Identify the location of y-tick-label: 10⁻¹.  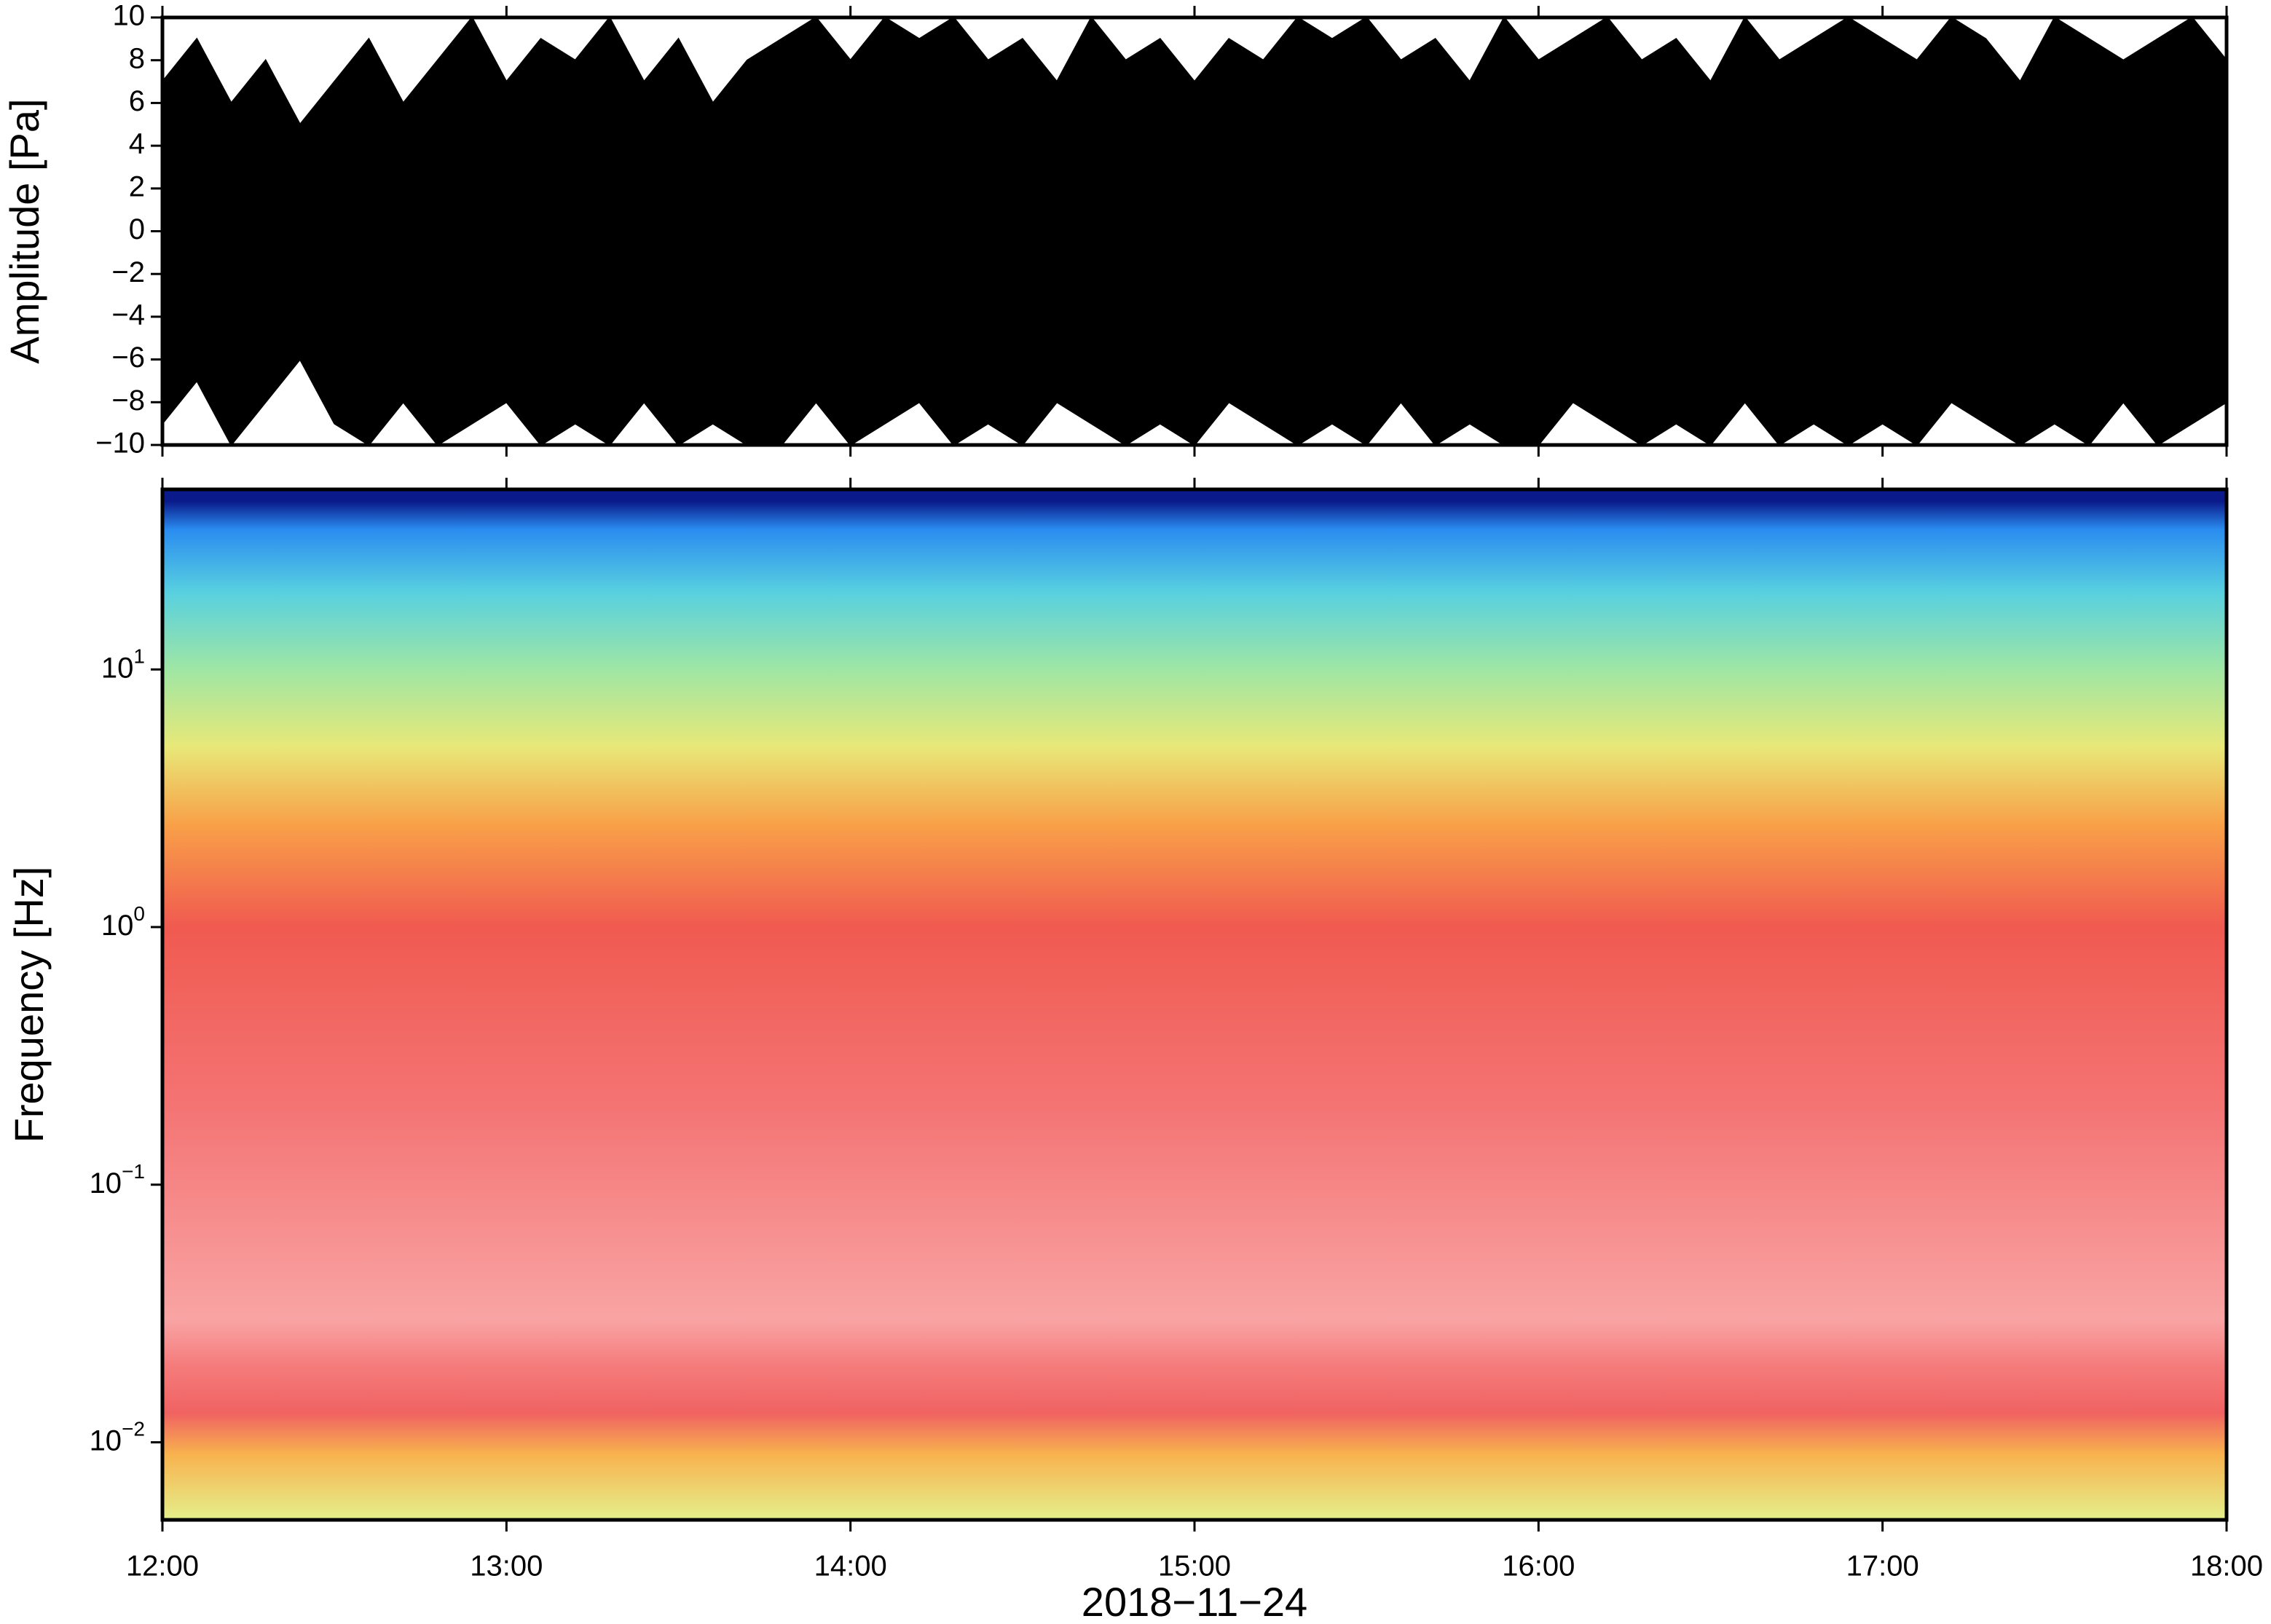
(117, 1179).